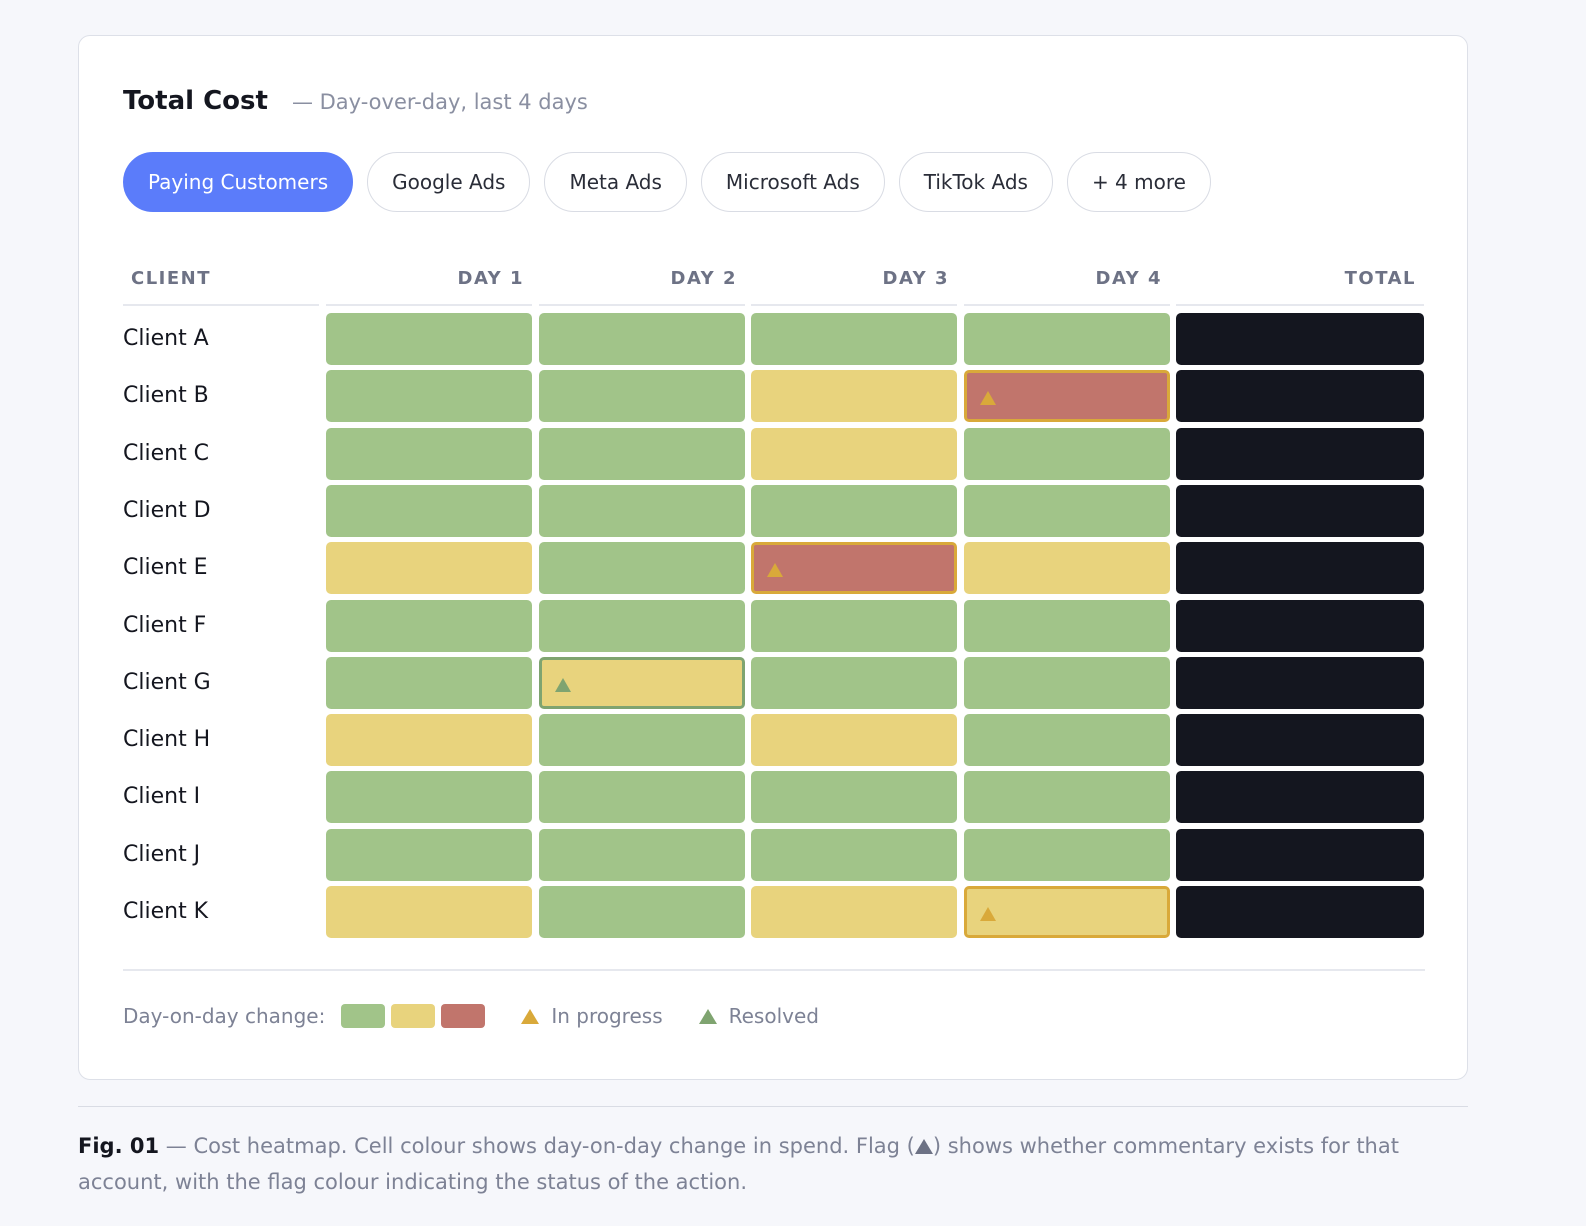 This screenshot has height=1226, width=1586. What do you see at coordinates (167, 739) in the screenshot?
I see `row-label: Client H` at bounding box center [167, 739].